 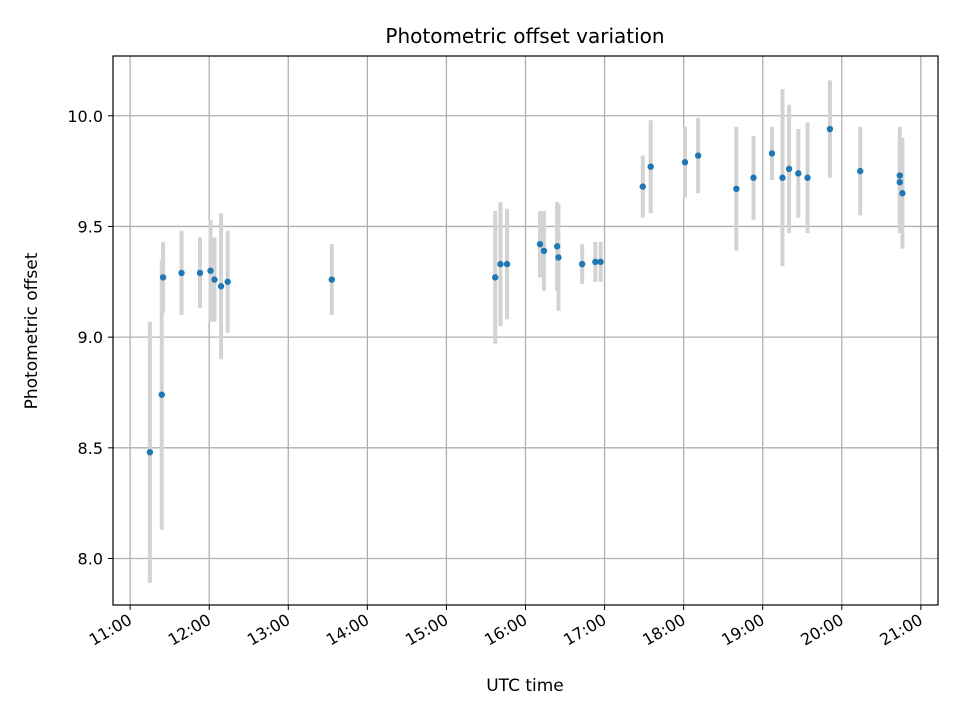 I want to click on y-tick-label: 9.5, so click(x=90, y=226).